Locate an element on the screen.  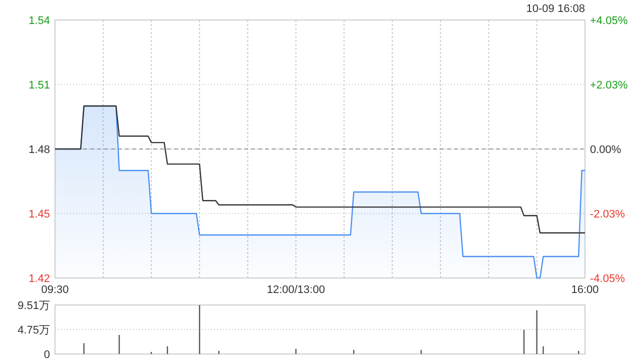
x-tick-label: 16:00 is located at coordinates (585, 290).